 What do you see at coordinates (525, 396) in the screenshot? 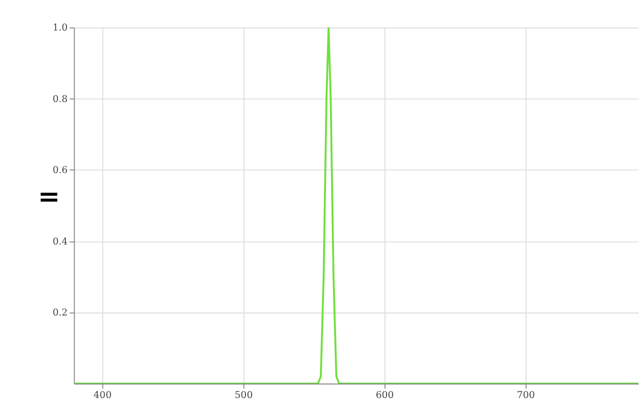
I see `x-tick-label: 700` at bounding box center [525, 396].